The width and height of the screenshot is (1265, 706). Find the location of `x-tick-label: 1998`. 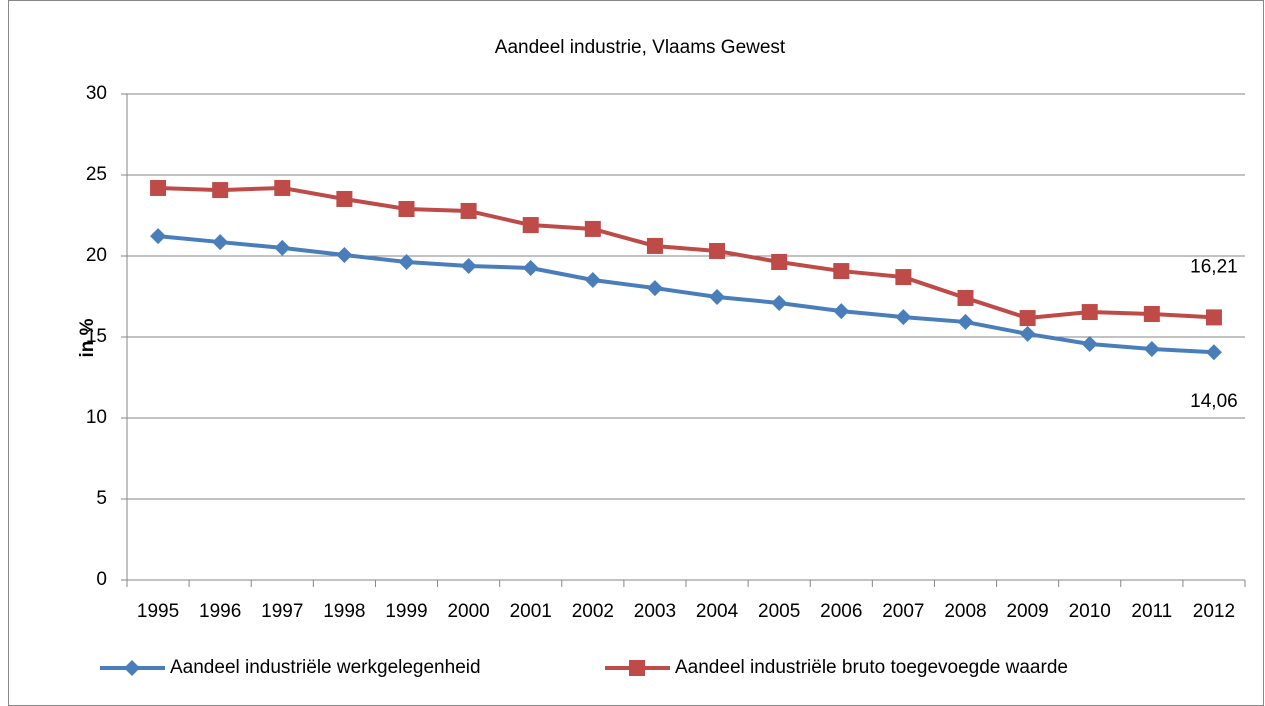

x-tick-label: 1998 is located at coordinates (344, 611).